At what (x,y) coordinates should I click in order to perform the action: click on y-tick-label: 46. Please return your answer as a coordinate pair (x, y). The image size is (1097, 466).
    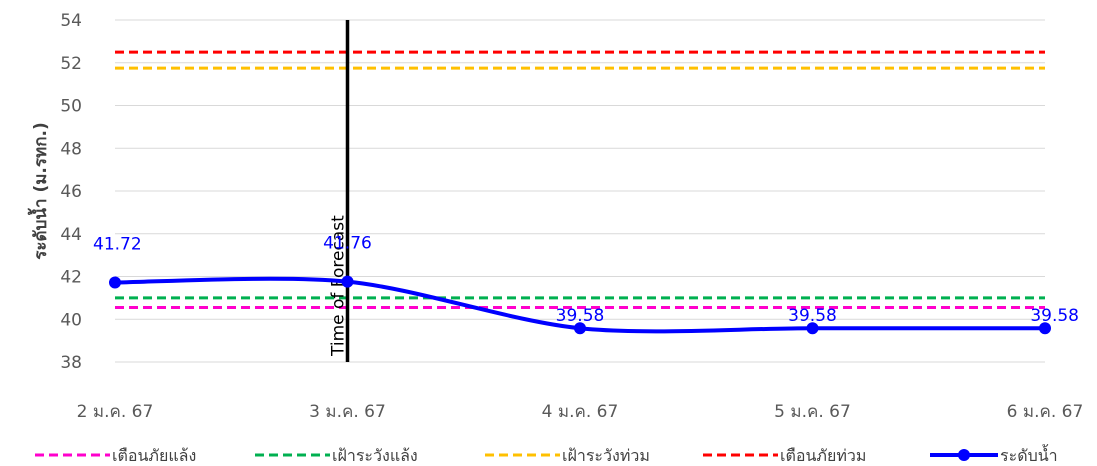
    Looking at the image, I should click on (71, 192).